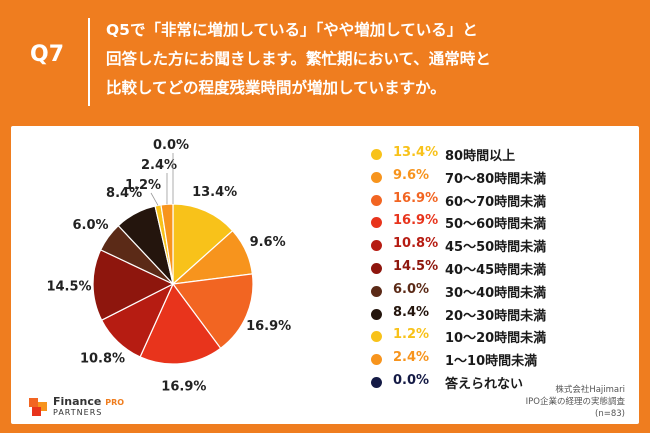 The width and height of the screenshot is (650, 433). What do you see at coordinates (590, 390) in the screenshot?
I see `source-line: 株式会社Hajimari` at bounding box center [590, 390].